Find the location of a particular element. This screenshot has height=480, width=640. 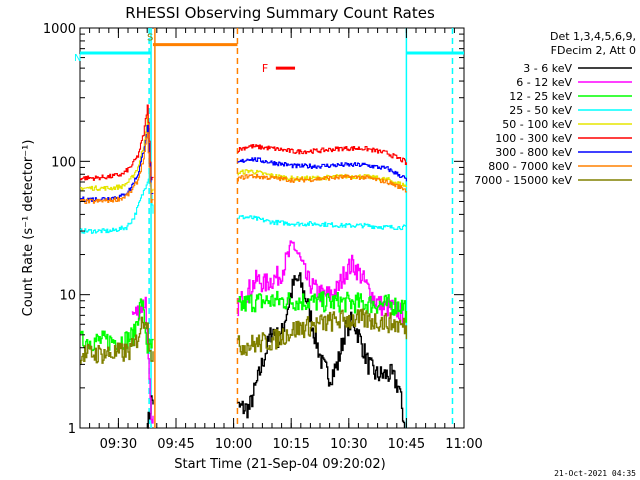

legend-header-line: FDecim 2, Att 0 is located at coordinates (593, 50).